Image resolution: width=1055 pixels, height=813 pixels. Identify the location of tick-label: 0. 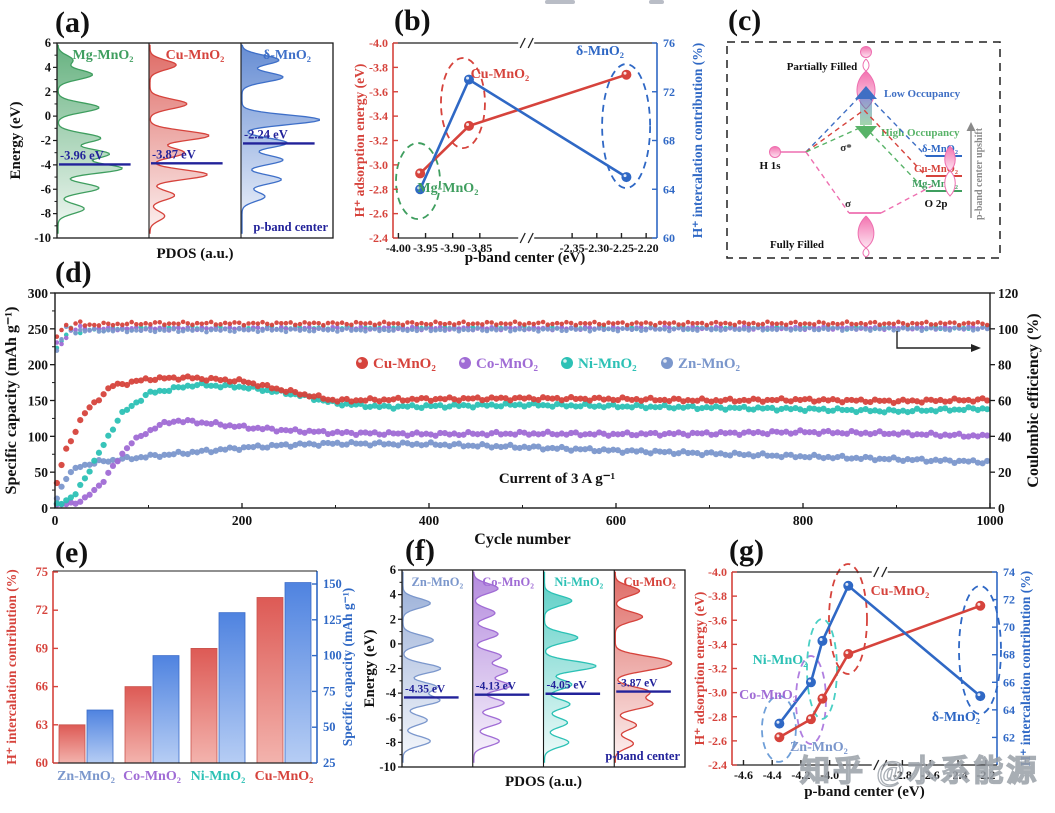
(393, 644).